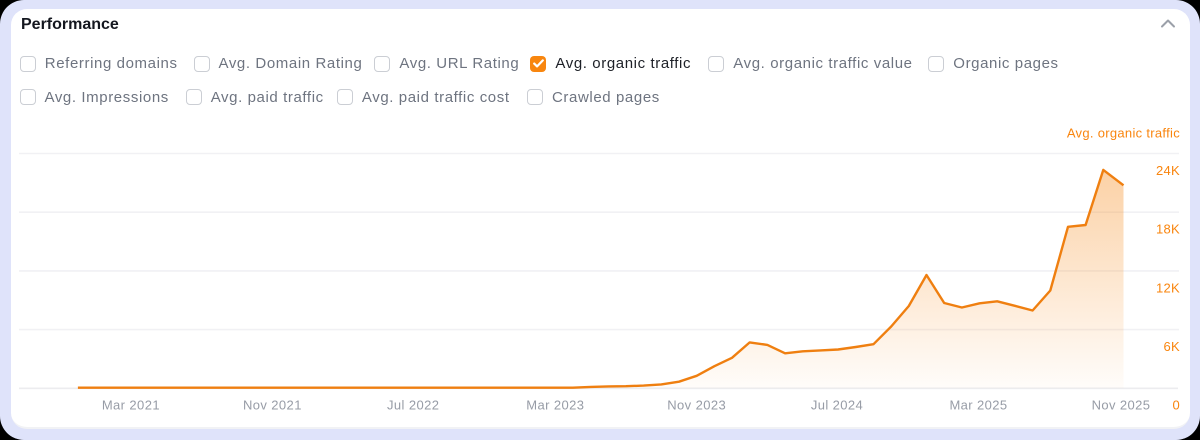 This screenshot has height=440, width=1200. I want to click on svg-text: Jul 2024, so click(837, 405).